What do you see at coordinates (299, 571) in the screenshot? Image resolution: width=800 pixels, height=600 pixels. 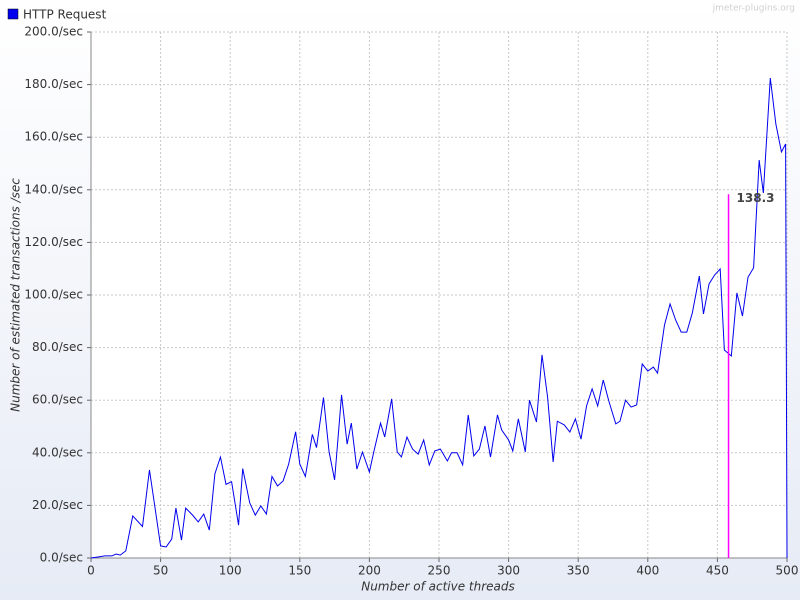 I see `x-tick-label: 150` at bounding box center [299, 571].